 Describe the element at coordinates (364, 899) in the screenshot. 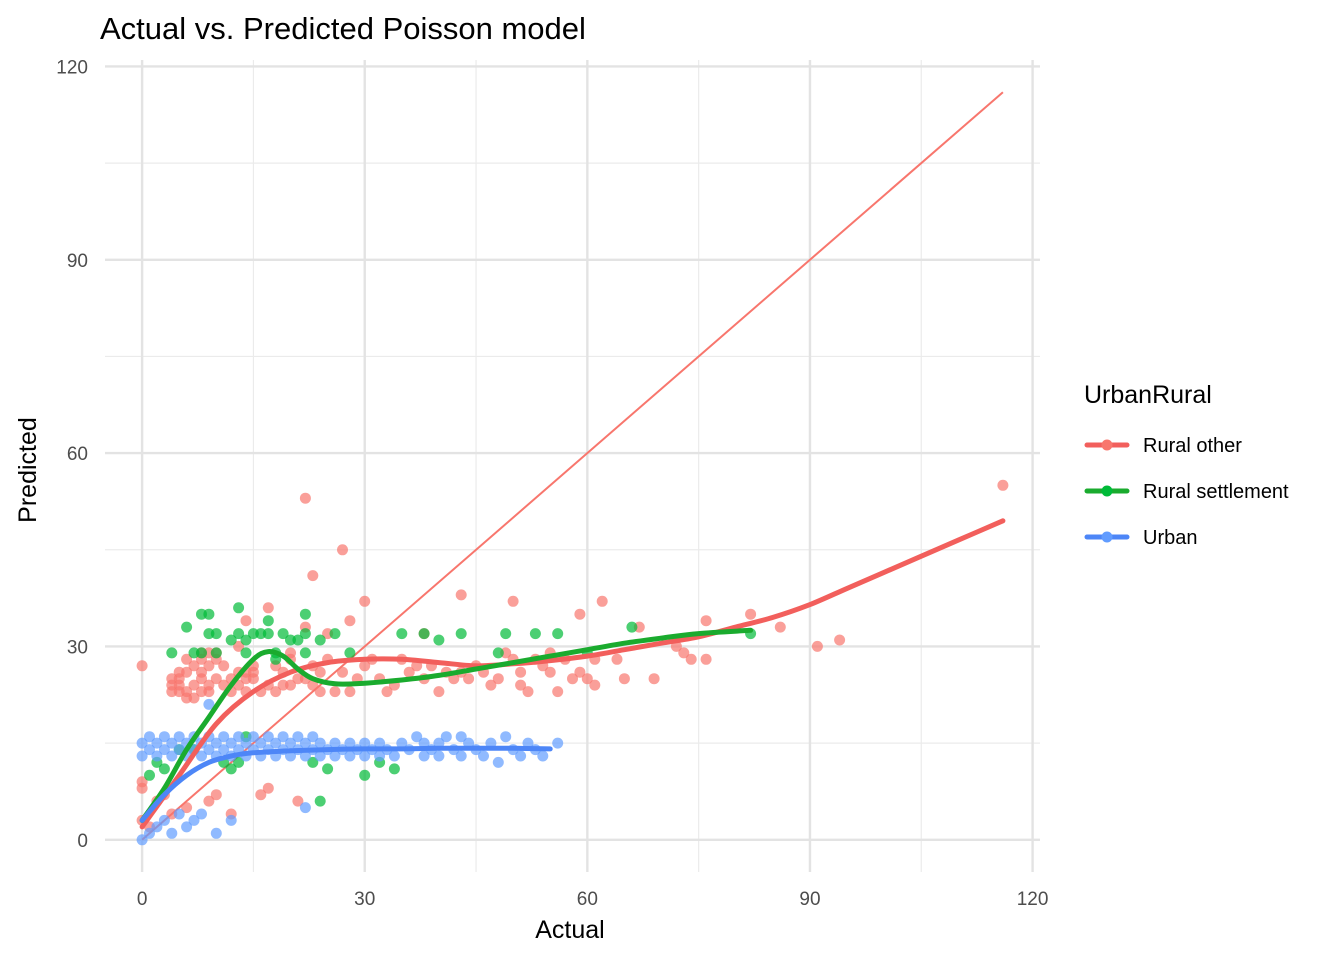

I see `x-tick-label: 30` at that location.